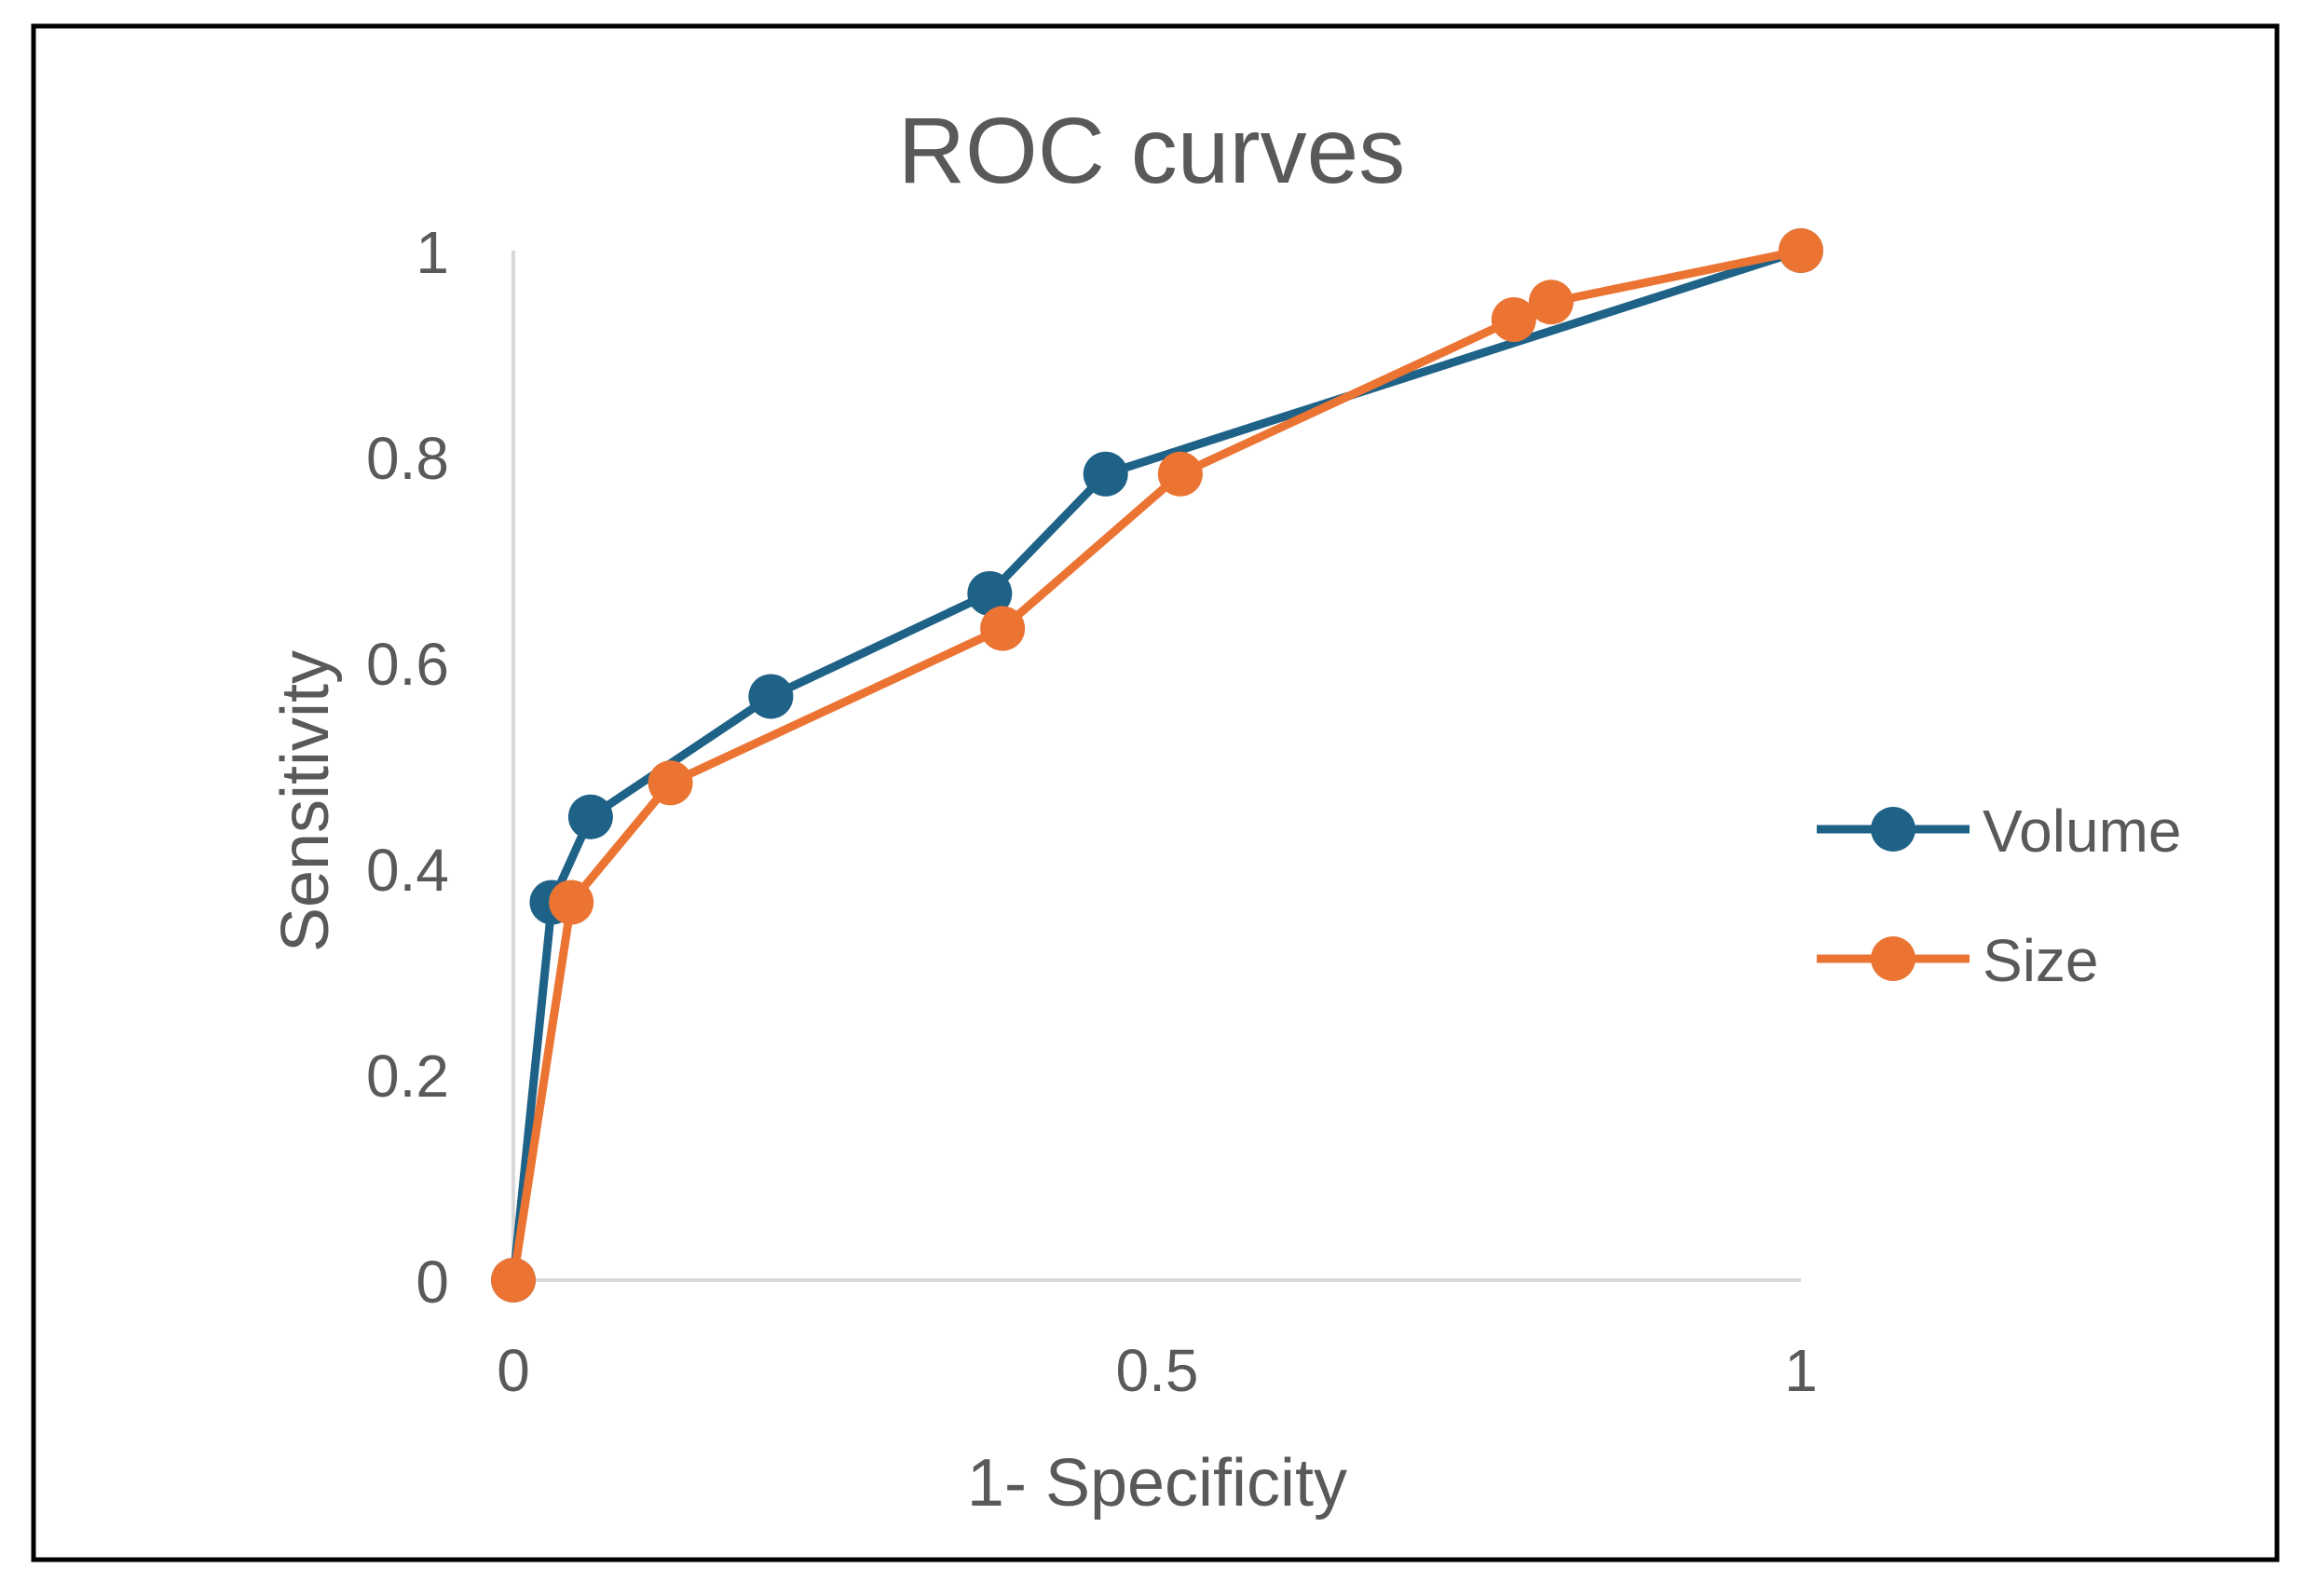  I want to click on legend-label-size: Size, so click(2041, 960).